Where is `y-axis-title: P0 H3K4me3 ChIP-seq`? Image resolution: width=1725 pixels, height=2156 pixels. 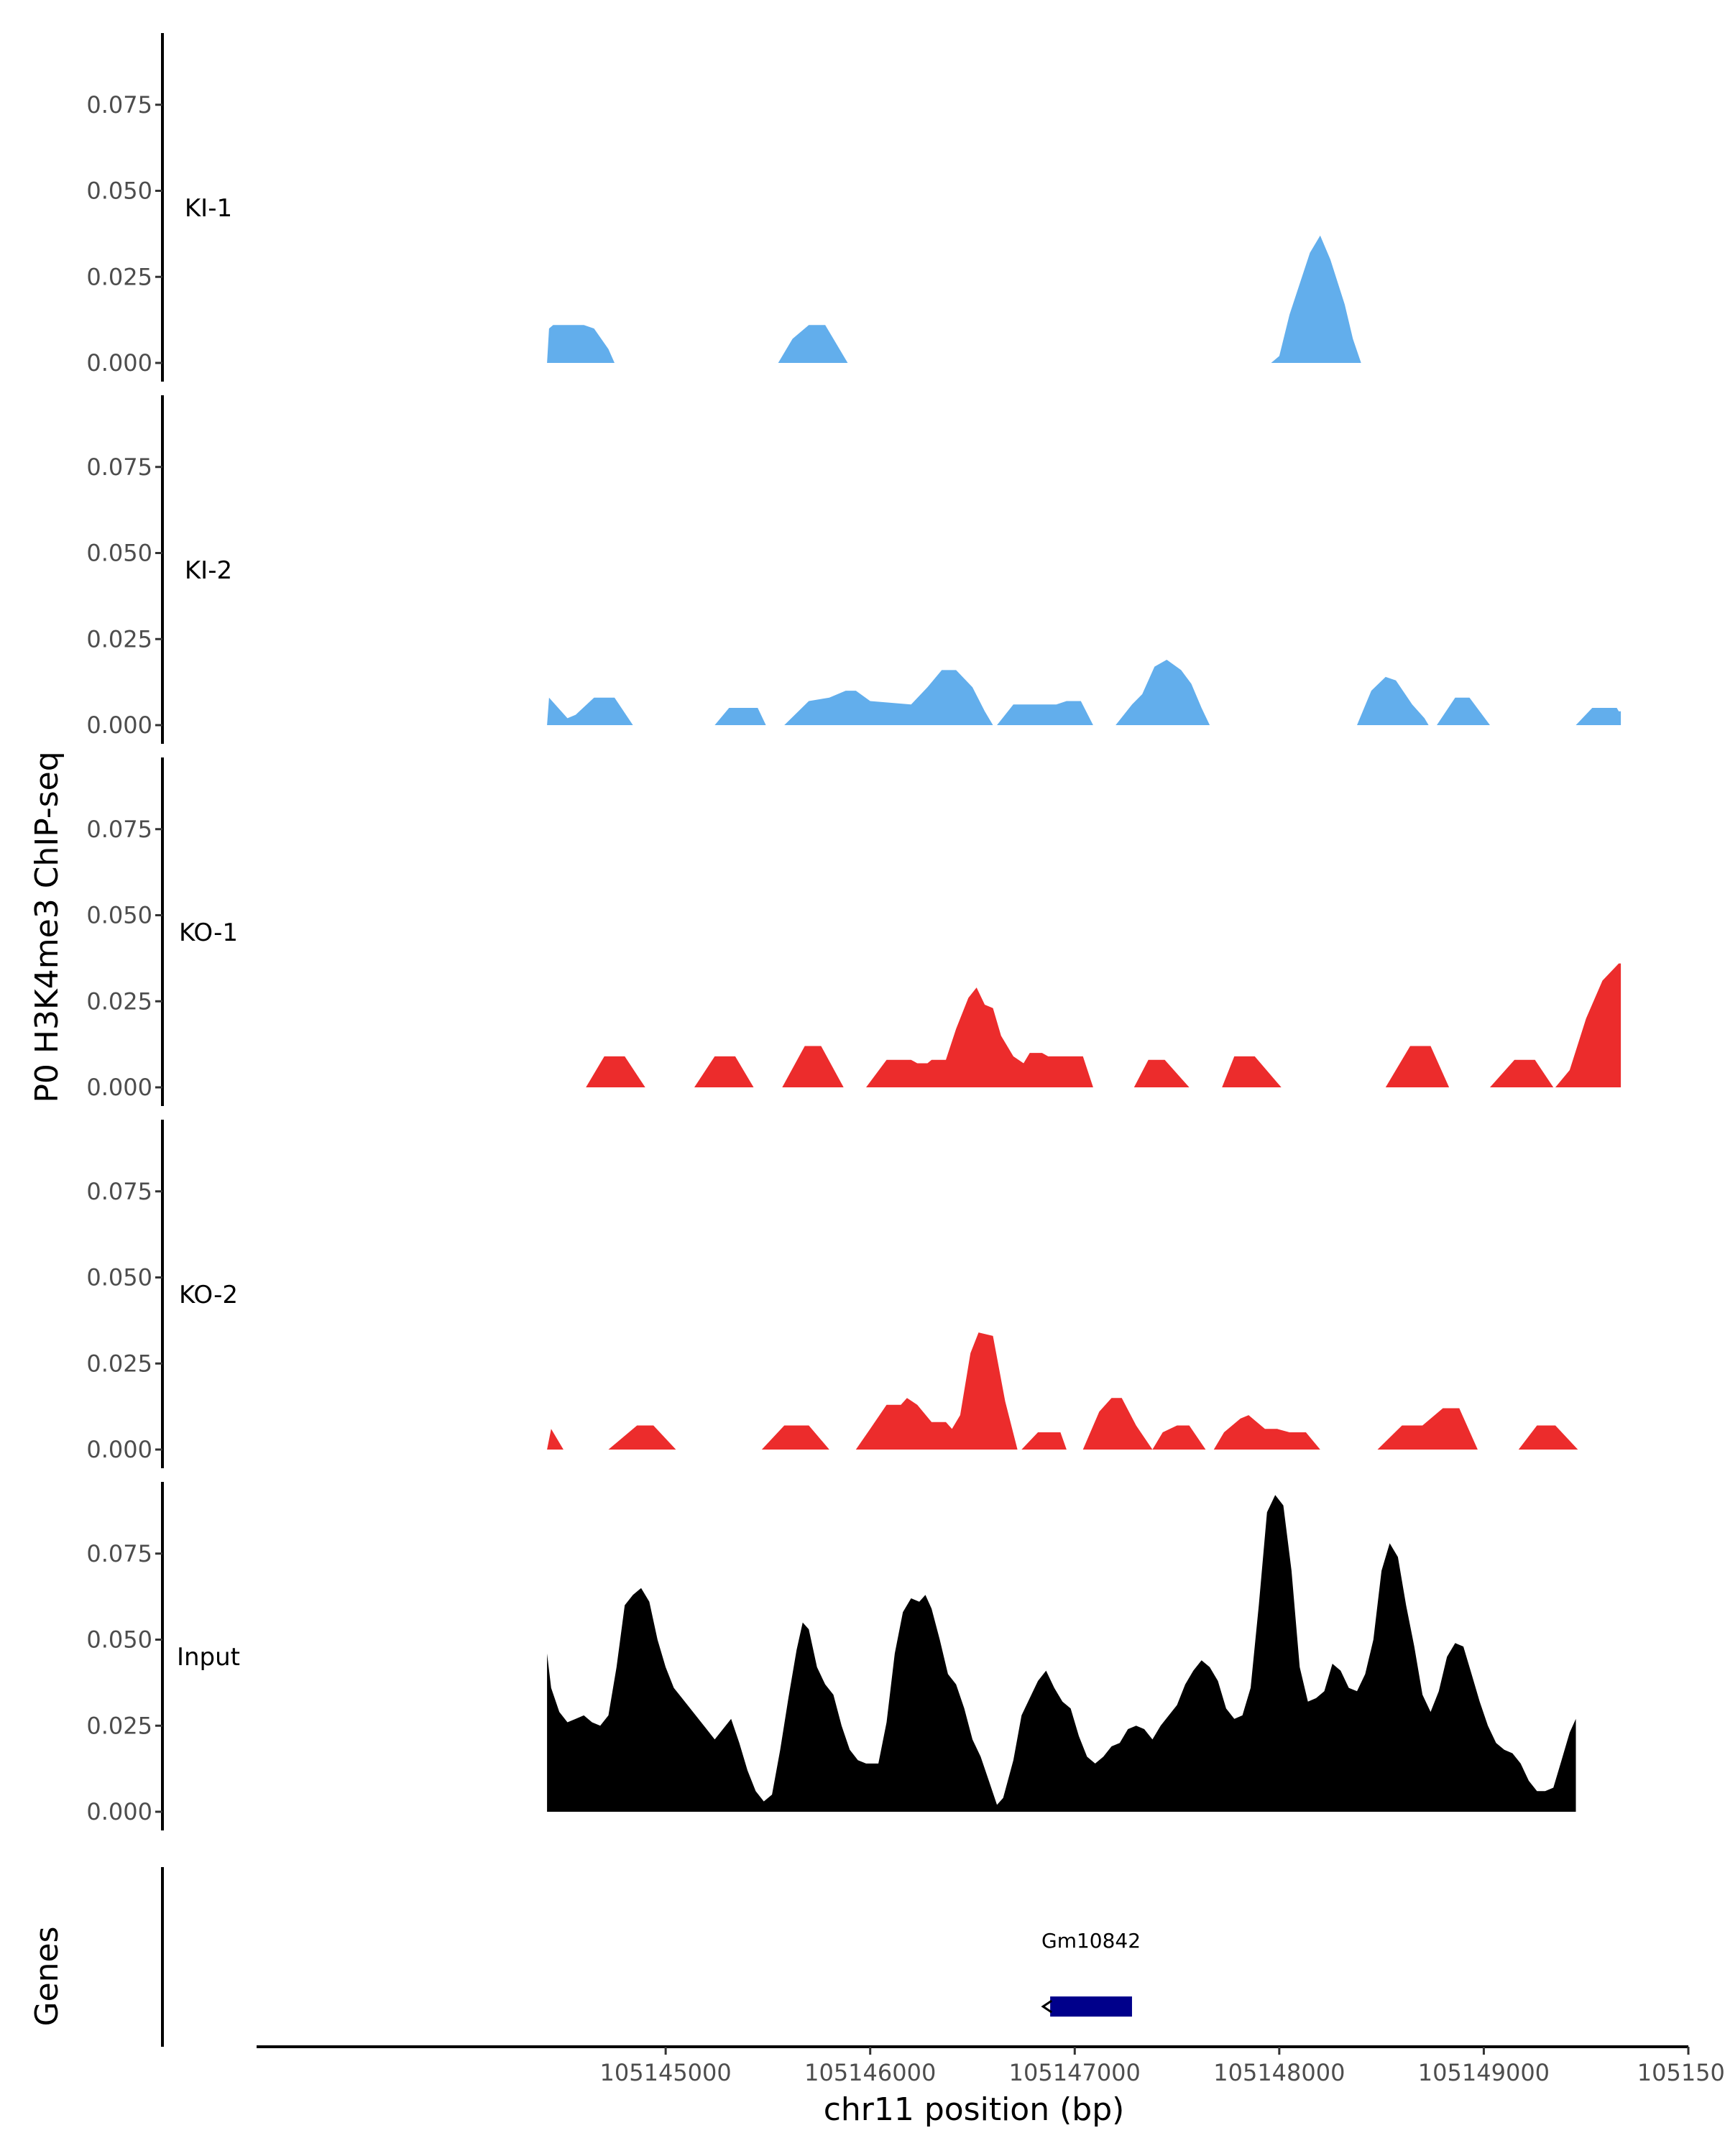 y-axis-title: P0 H3K4me3 ChIP-seq is located at coordinates (47, 927).